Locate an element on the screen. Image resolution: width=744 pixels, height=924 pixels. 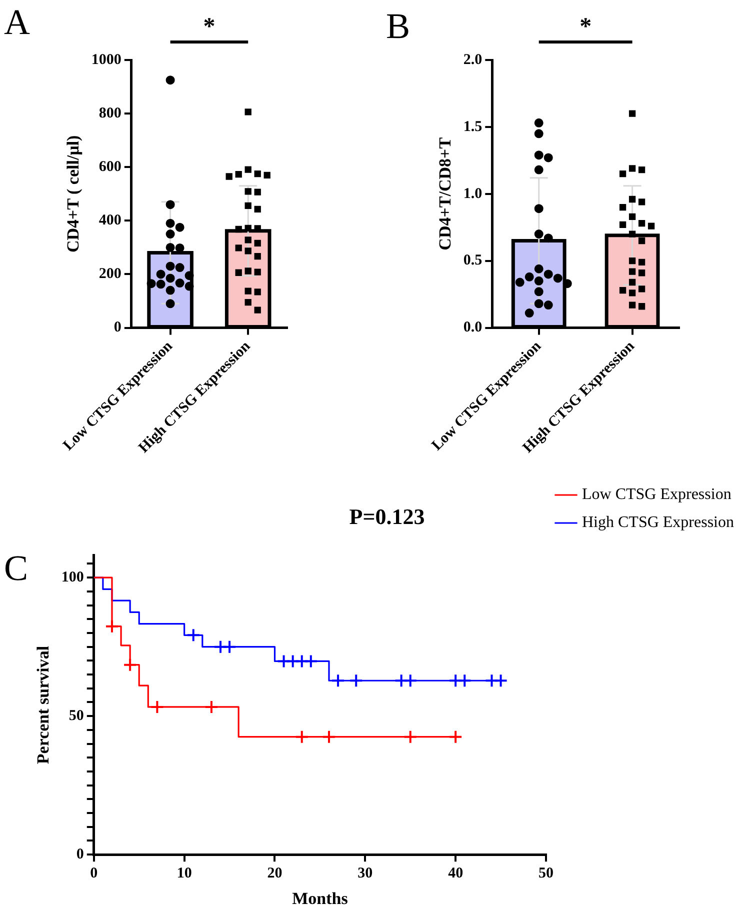
y-tick-label: 100 is located at coordinates (72, 577).